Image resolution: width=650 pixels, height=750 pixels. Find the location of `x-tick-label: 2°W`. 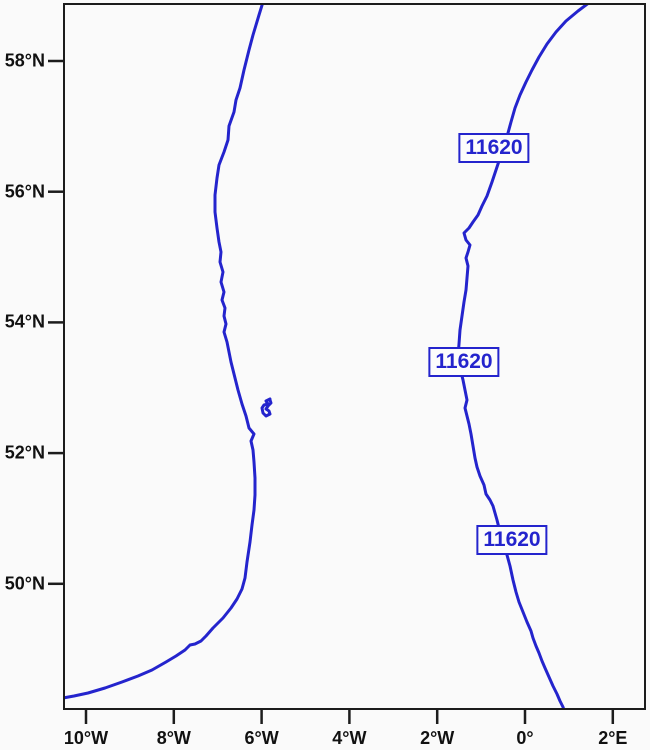

x-tick-label: 2°W is located at coordinates (437, 738).